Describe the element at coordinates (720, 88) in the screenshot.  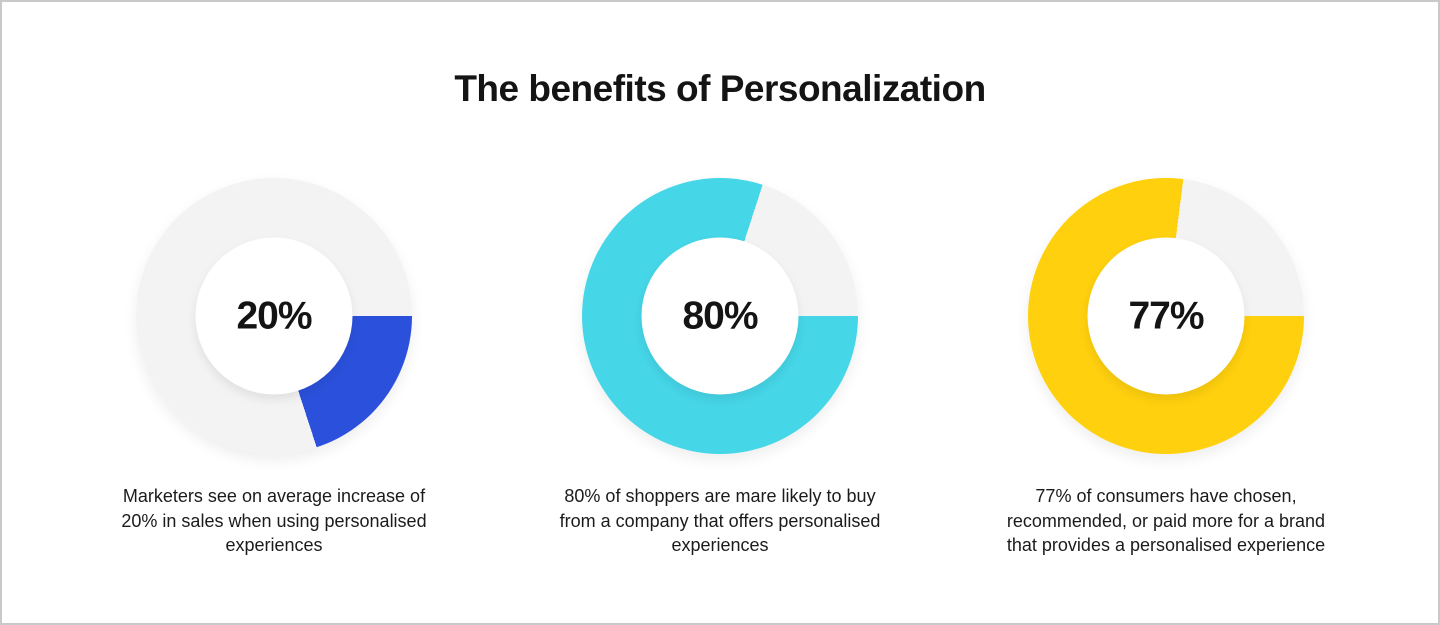
I see `page-title: The benefits of Personalization` at that location.